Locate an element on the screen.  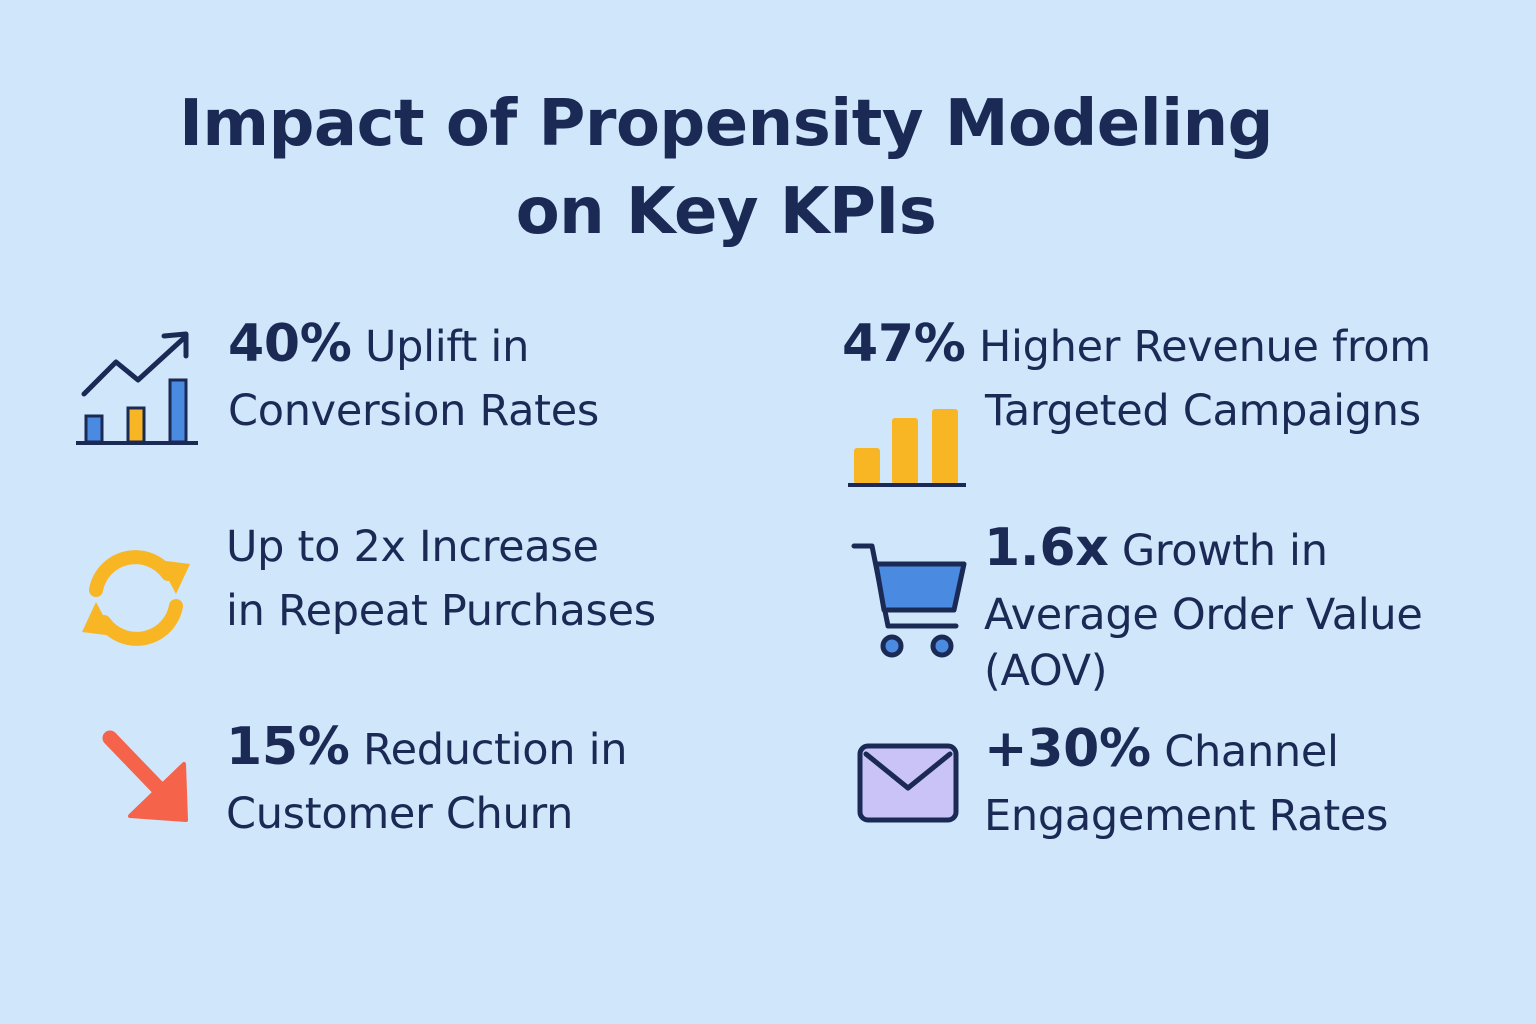
down-arrow-icon is located at coordinates (146, 778).